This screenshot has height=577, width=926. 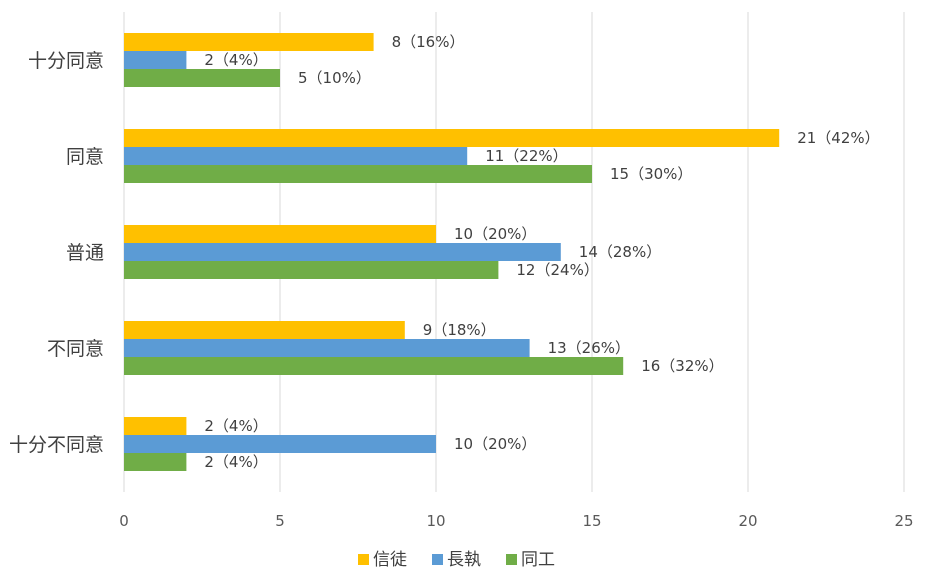 I want to click on data-label: 11（22%）, so click(x=526, y=156).